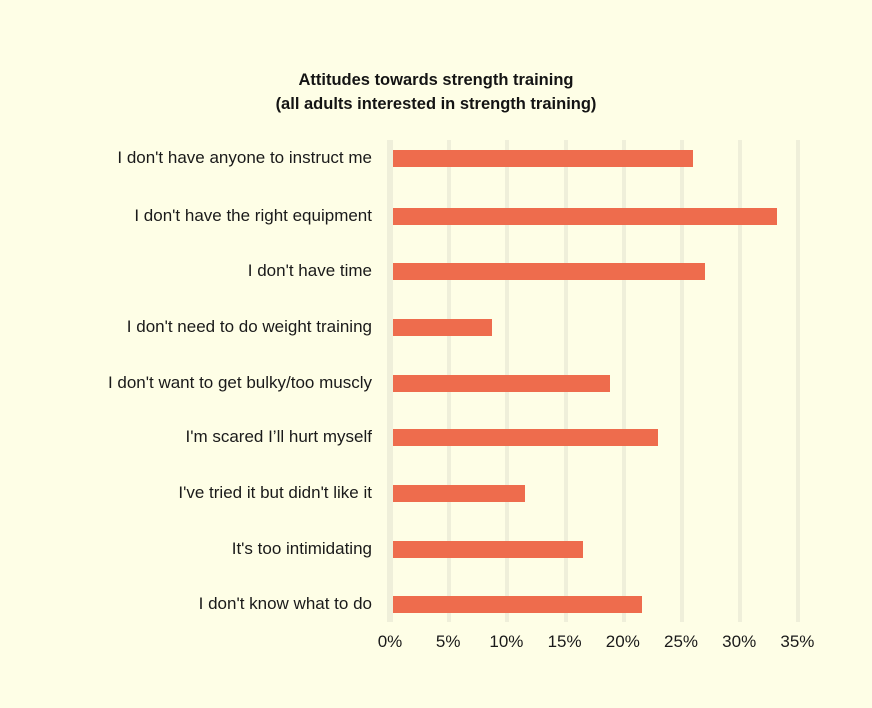 This screenshot has width=872, height=708. I want to click on x-tick-label: 5%, so click(448, 641).